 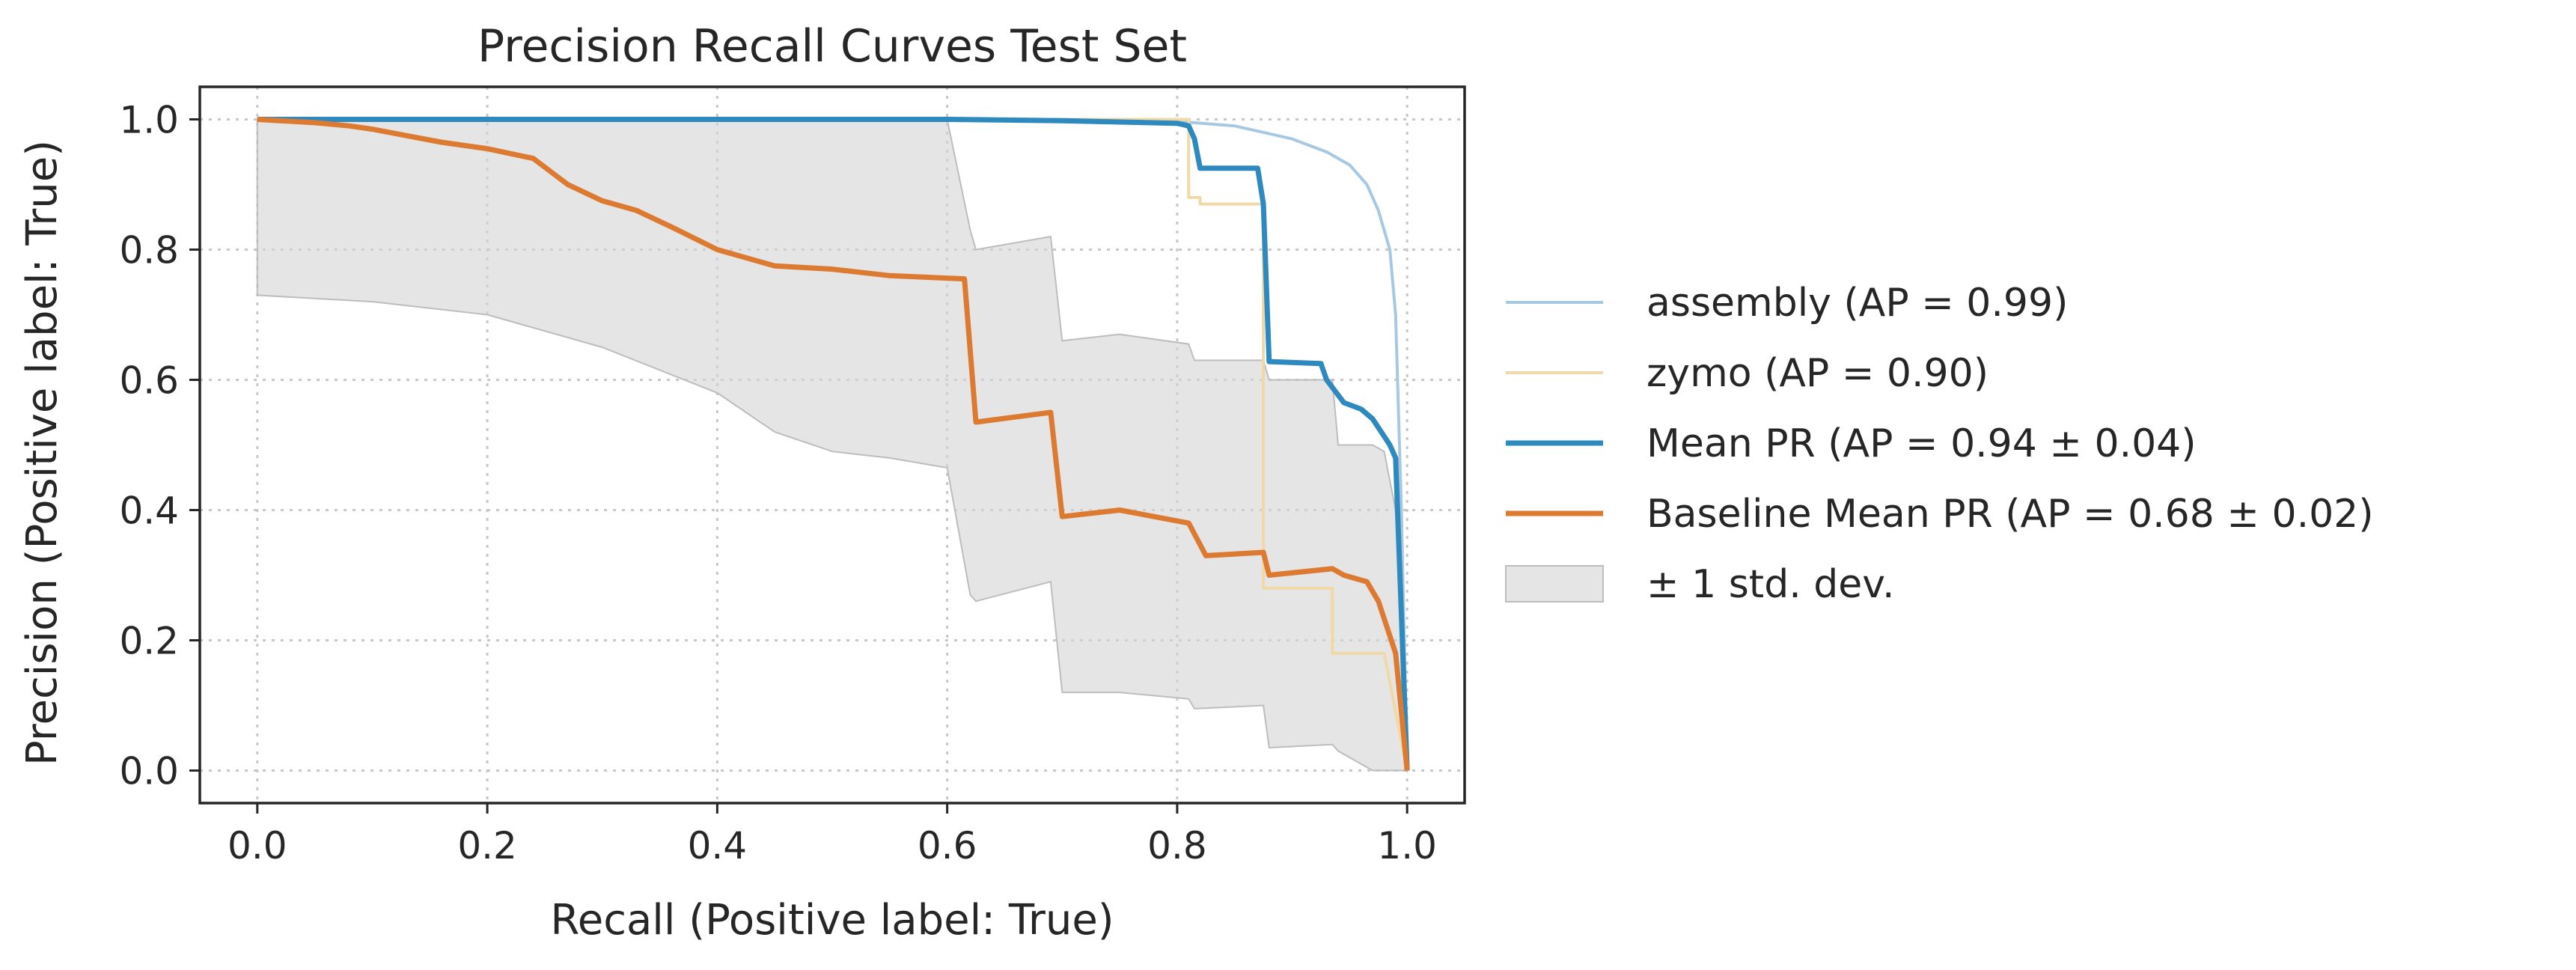 What do you see at coordinates (1770, 584) in the screenshot?
I see `legend-label-5: ± 1 std. dev.` at bounding box center [1770, 584].